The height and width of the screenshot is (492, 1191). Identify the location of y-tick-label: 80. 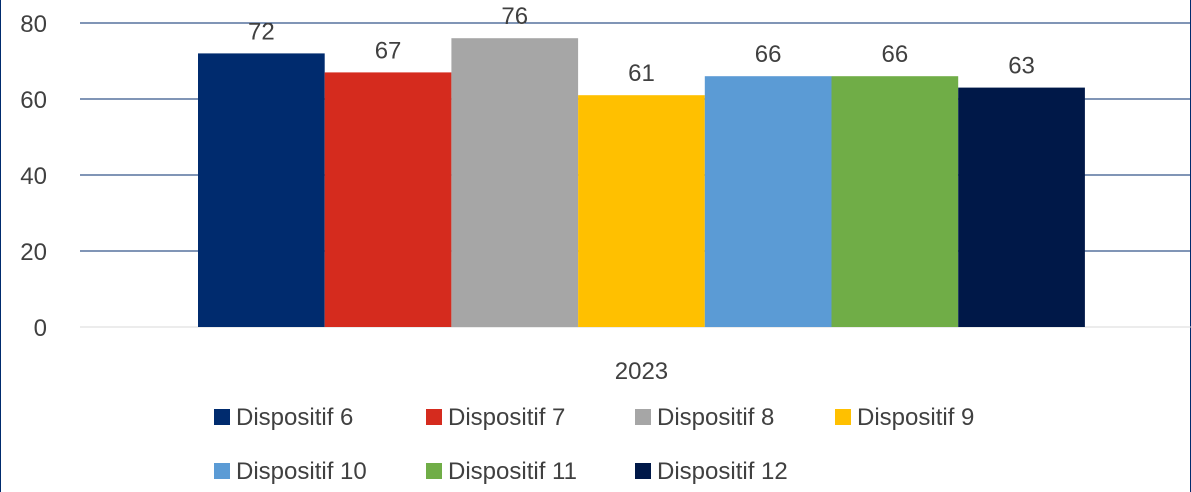
(33, 24).